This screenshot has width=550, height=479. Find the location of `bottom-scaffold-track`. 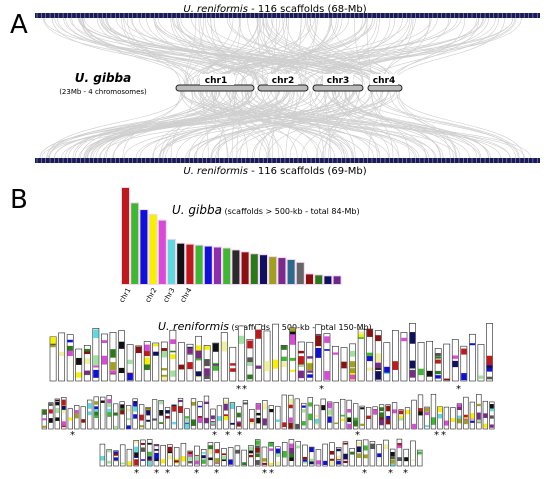

bottom-scaffold-track is located at coordinates (287, 160).